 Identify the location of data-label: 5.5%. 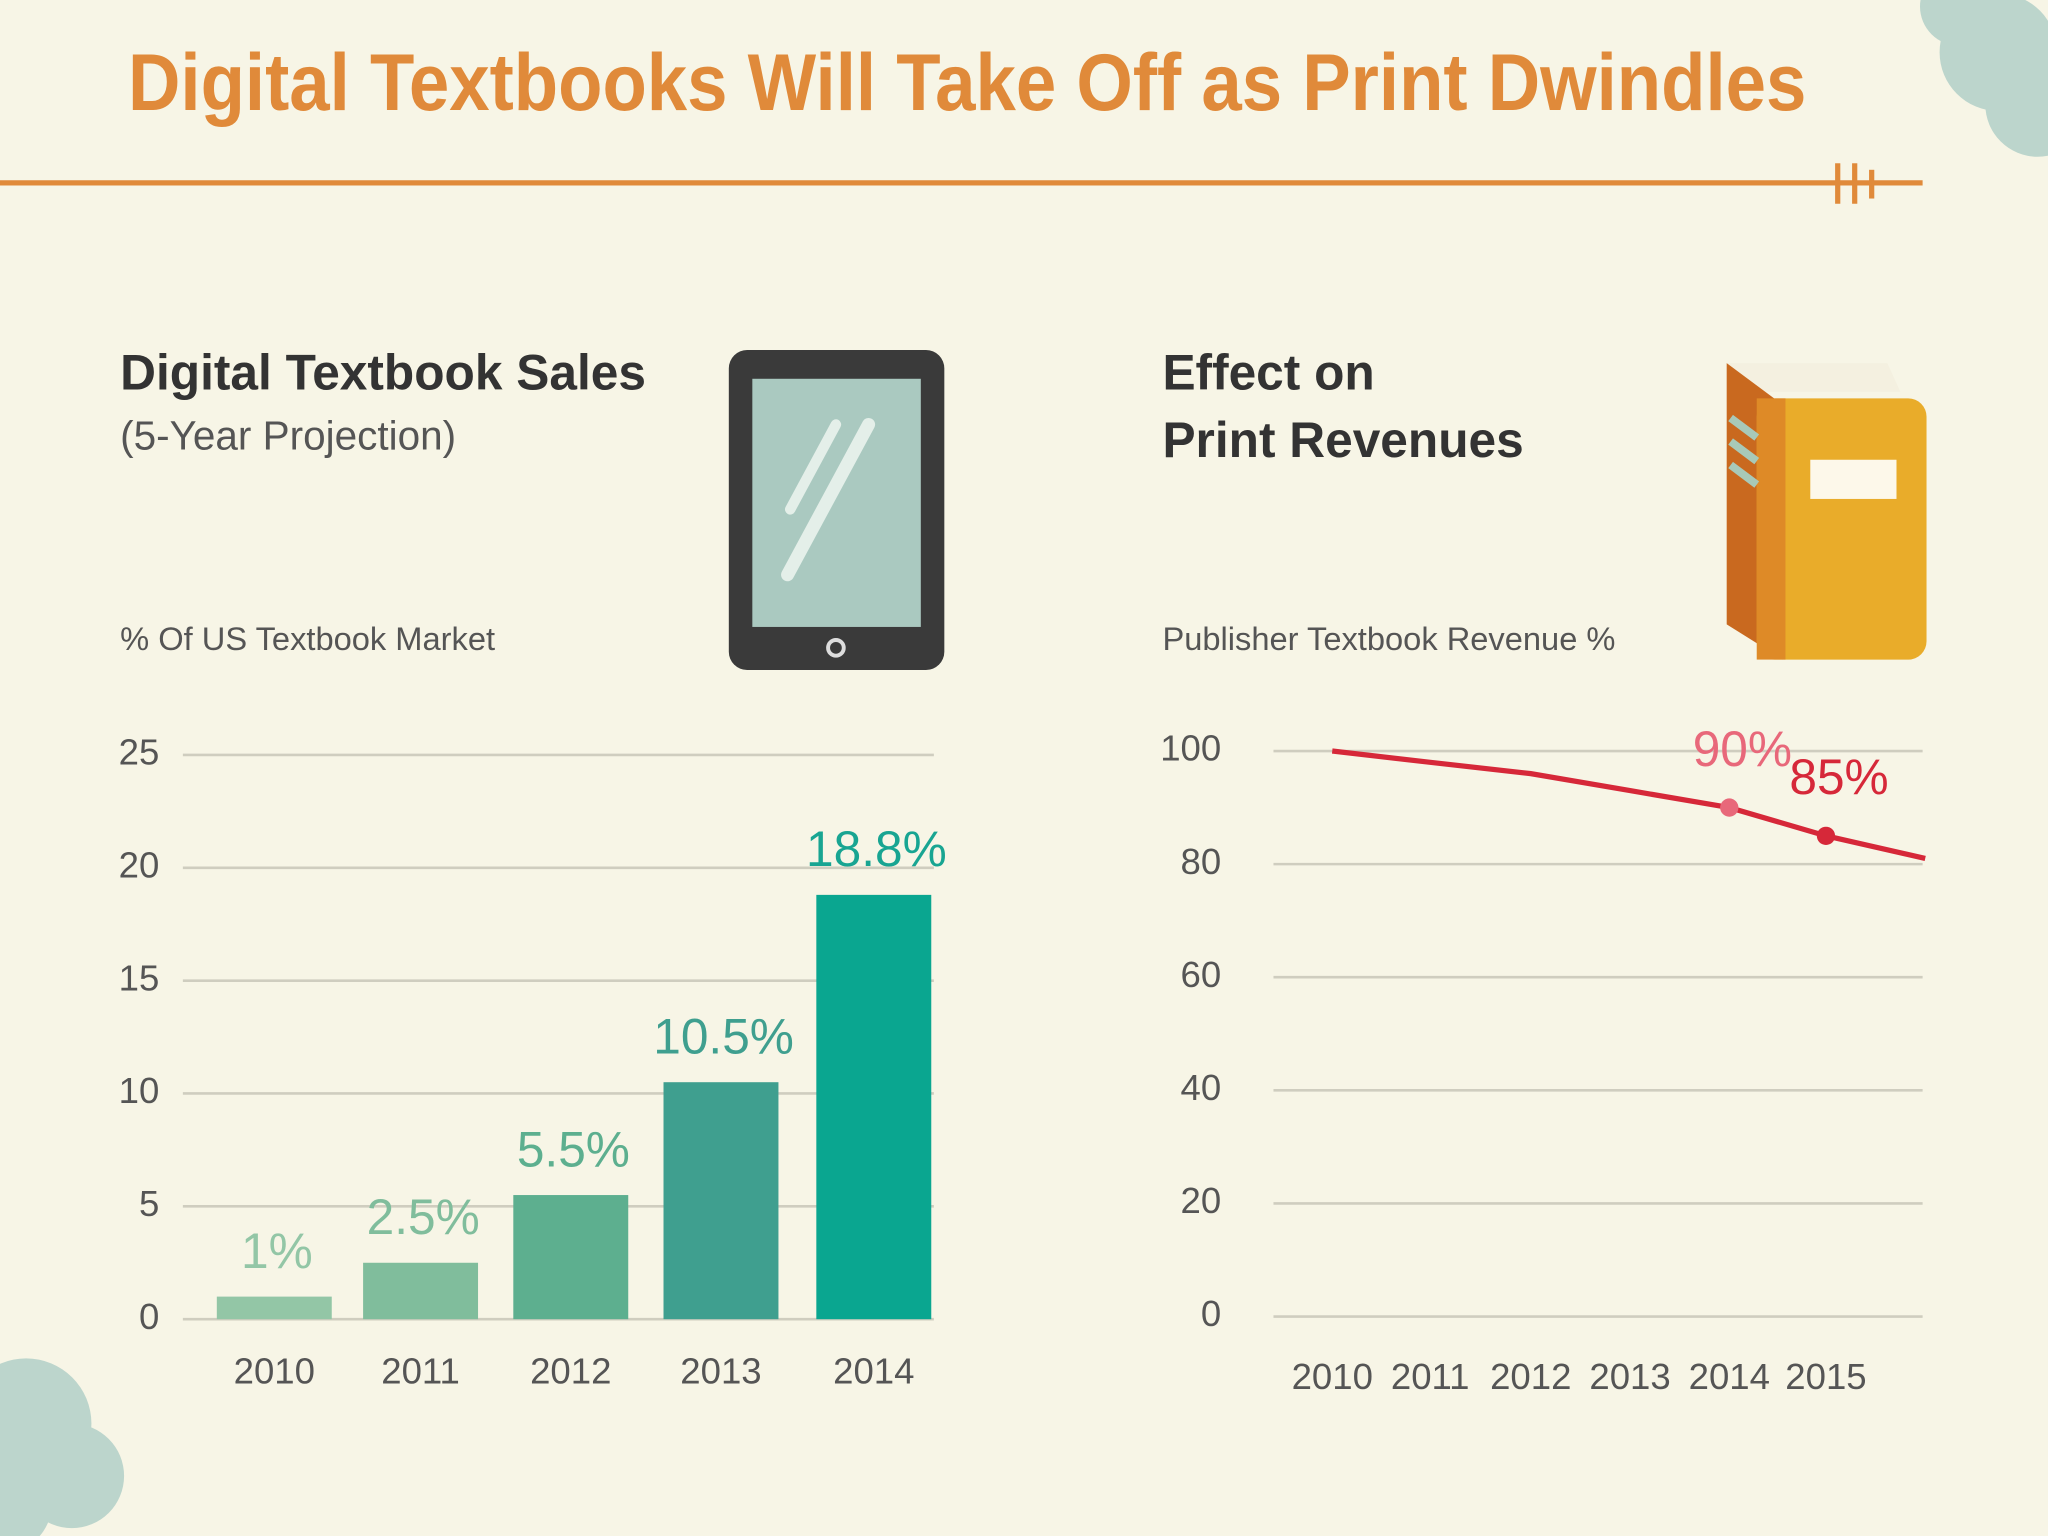
(573, 1149).